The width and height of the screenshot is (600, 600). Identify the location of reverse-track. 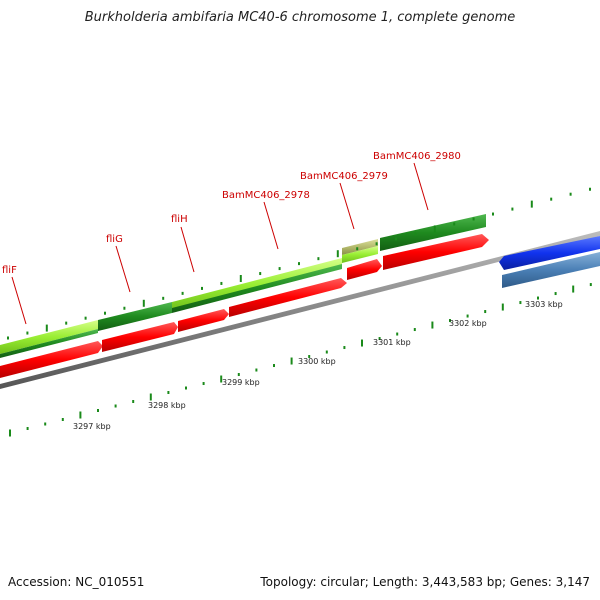
(549, 262).